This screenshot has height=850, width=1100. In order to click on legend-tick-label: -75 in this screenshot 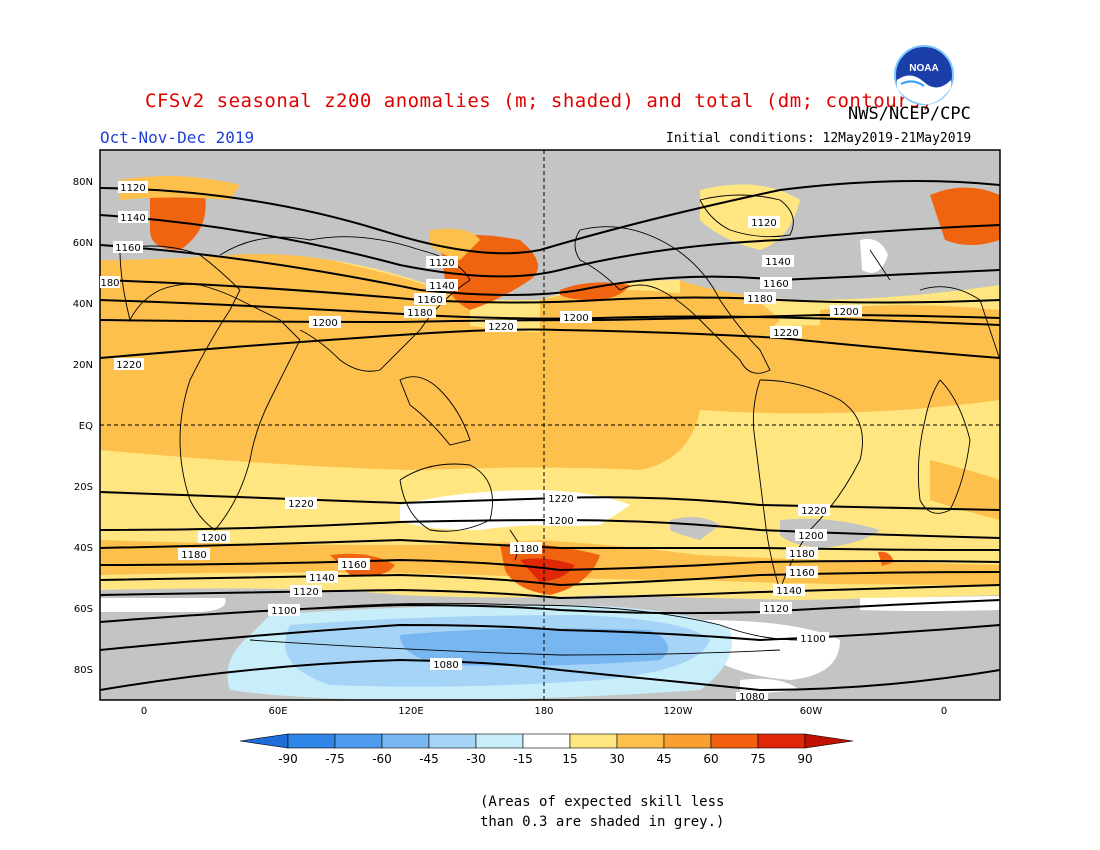, I will do `click(335, 759)`.